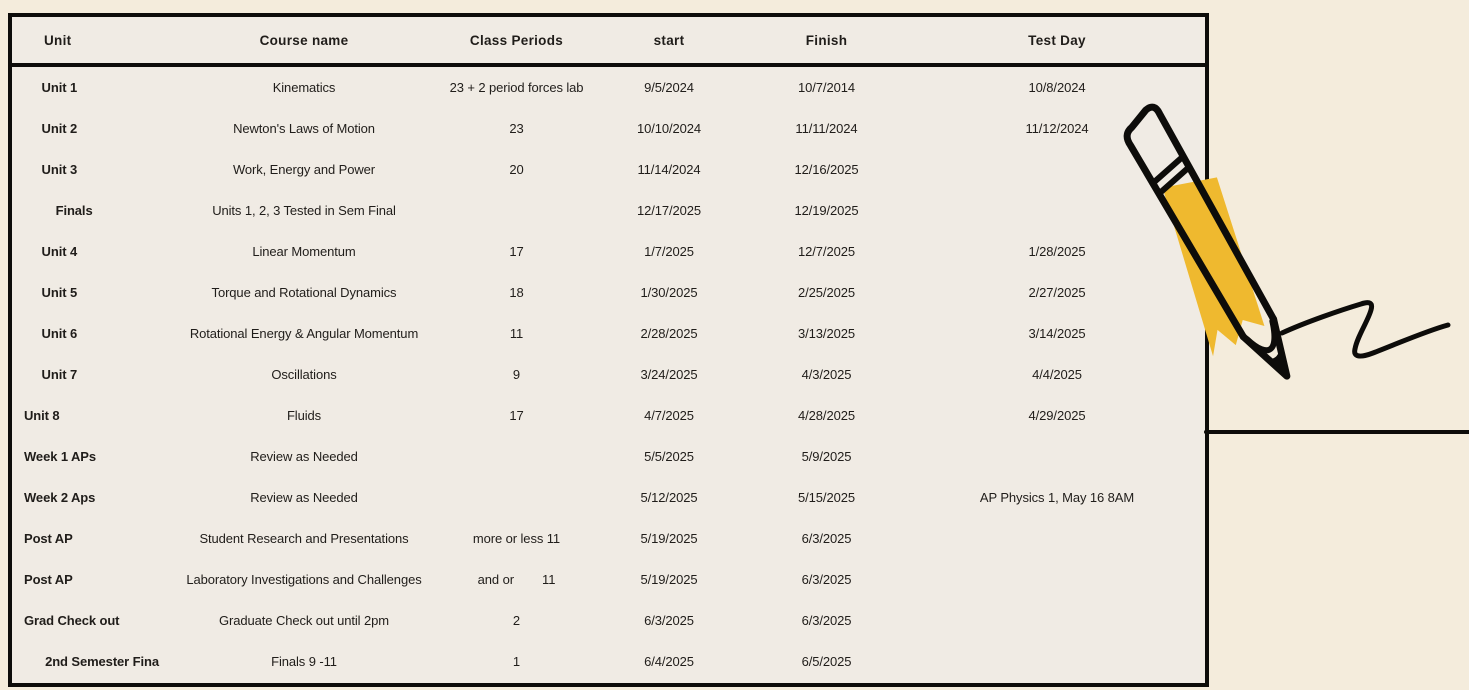 The image size is (1469, 690). What do you see at coordinates (608, 415) in the screenshot?
I see `table-row: Unit 8 Fluids 17 4/7/2025 4/28/2025 4/29/2025` at bounding box center [608, 415].